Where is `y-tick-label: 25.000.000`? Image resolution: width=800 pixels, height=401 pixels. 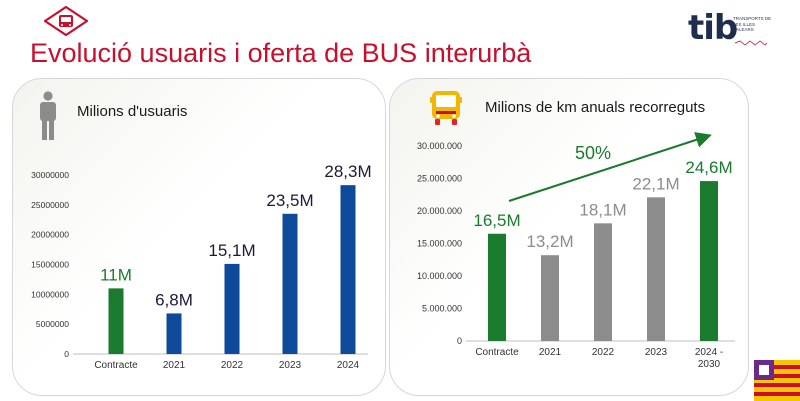 y-tick-label: 25.000.000 is located at coordinates (439, 179).